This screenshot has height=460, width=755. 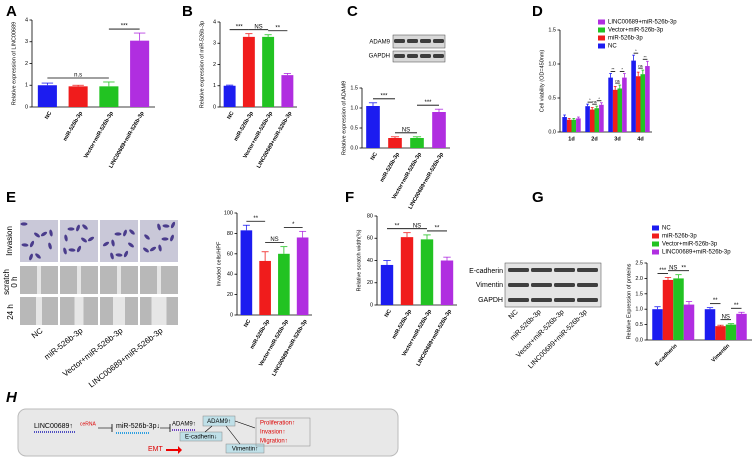 I want to click on y-tick-label: 3, so click(x=26, y=42).